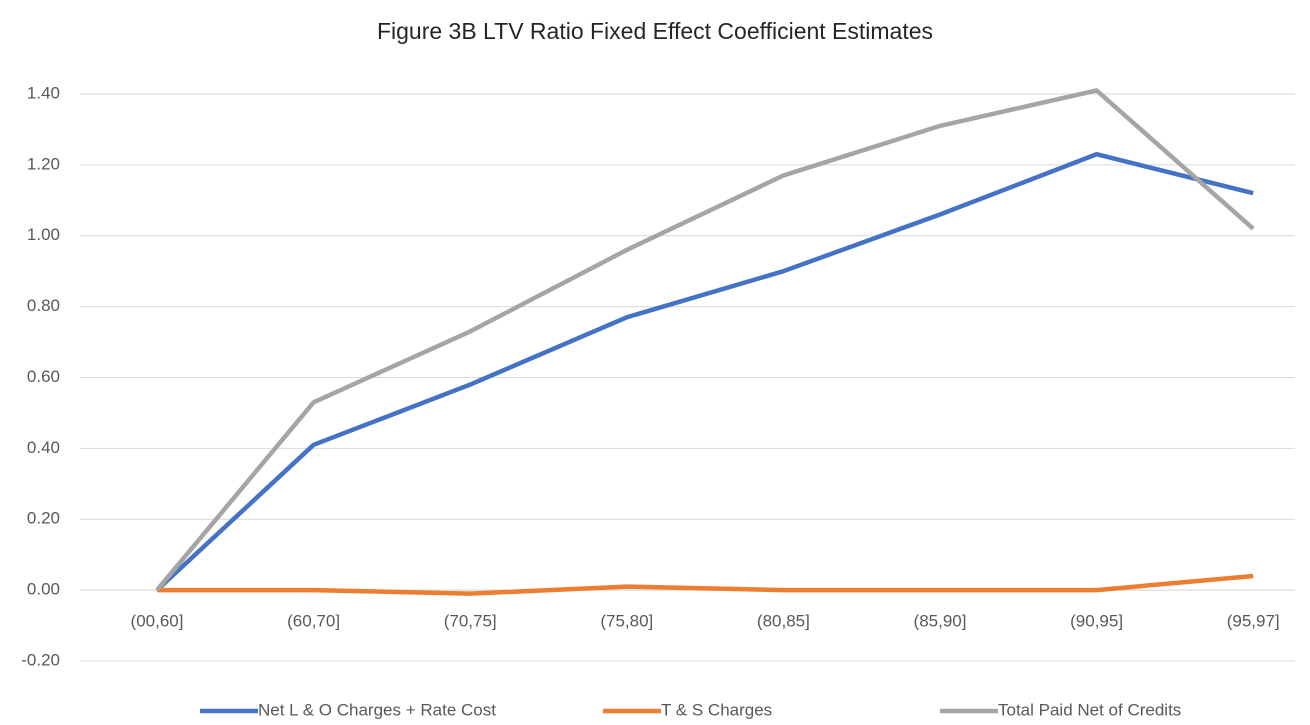 This screenshot has height=725, width=1310. What do you see at coordinates (716, 709) in the screenshot?
I see `legend-label: T & S Charges` at bounding box center [716, 709].